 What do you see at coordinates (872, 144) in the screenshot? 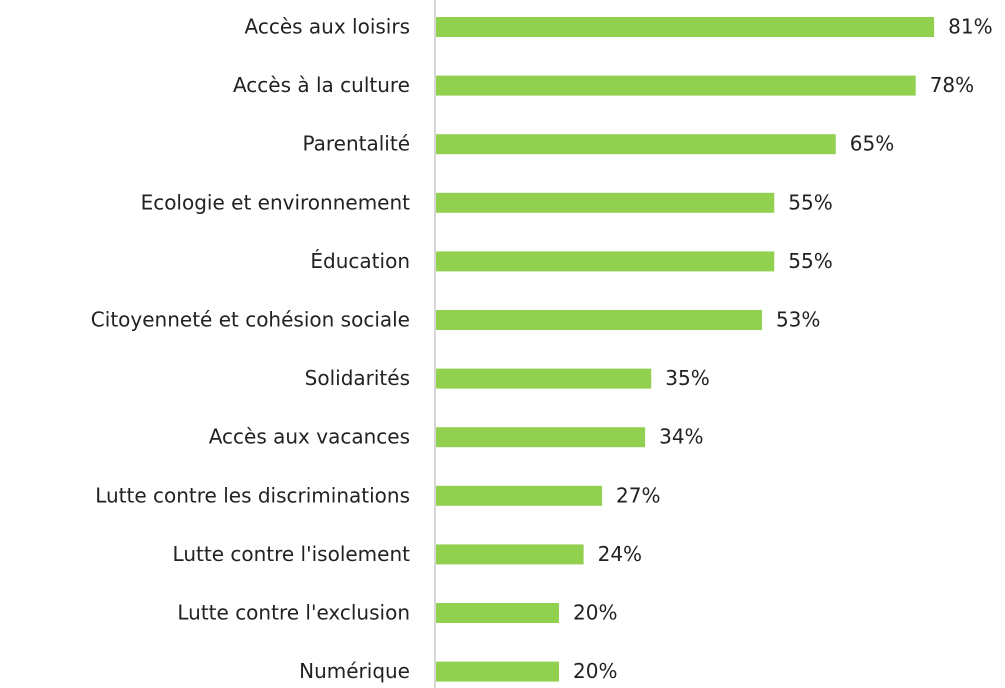
I see `value-label: 65%` at bounding box center [872, 144].